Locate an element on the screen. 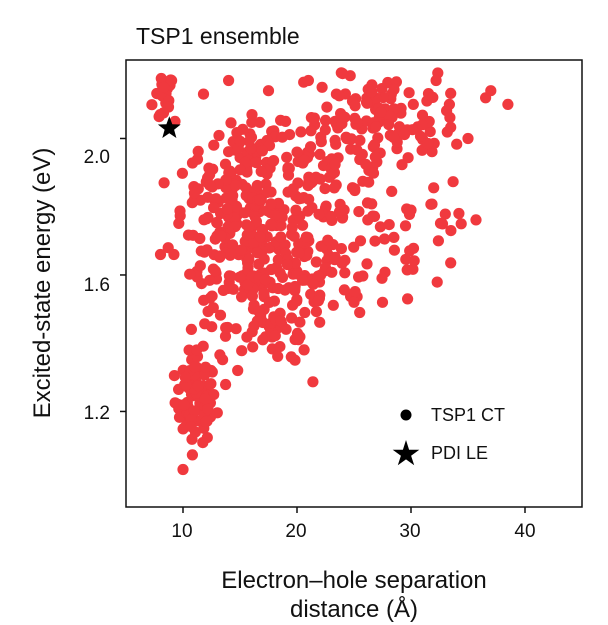 This screenshot has height=625, width=608. y-tick-label: 1.6 is located at coordinates (97, 285).